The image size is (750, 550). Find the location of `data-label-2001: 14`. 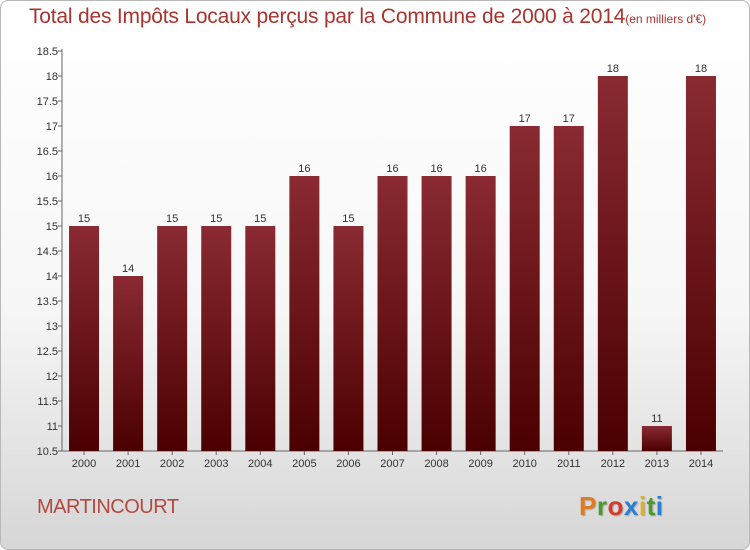

data-label-2001: 14 is located at coordinates (128, 269).